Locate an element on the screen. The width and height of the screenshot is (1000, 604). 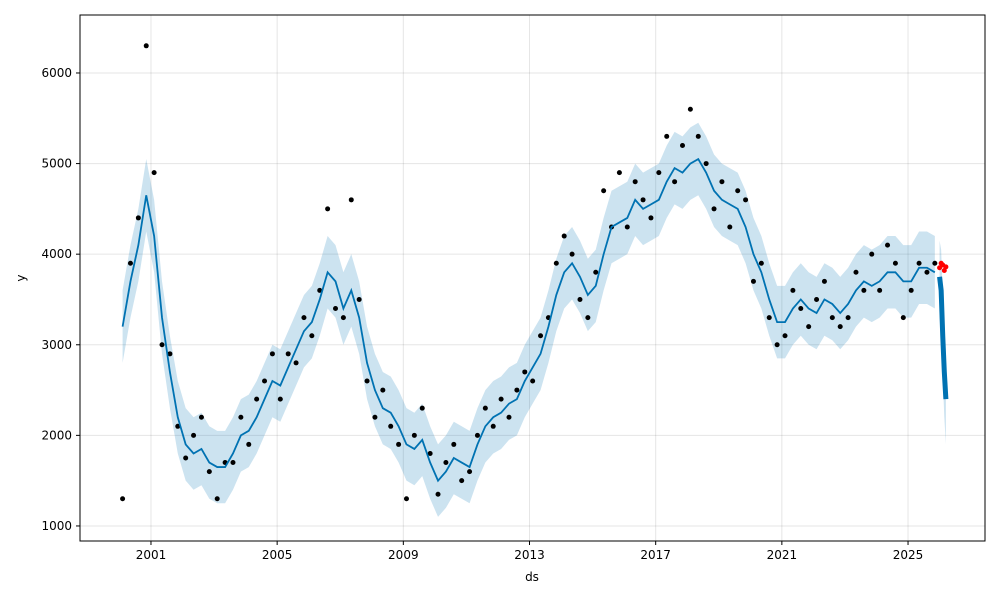
forecast-line is located at coordinates (943, 338).